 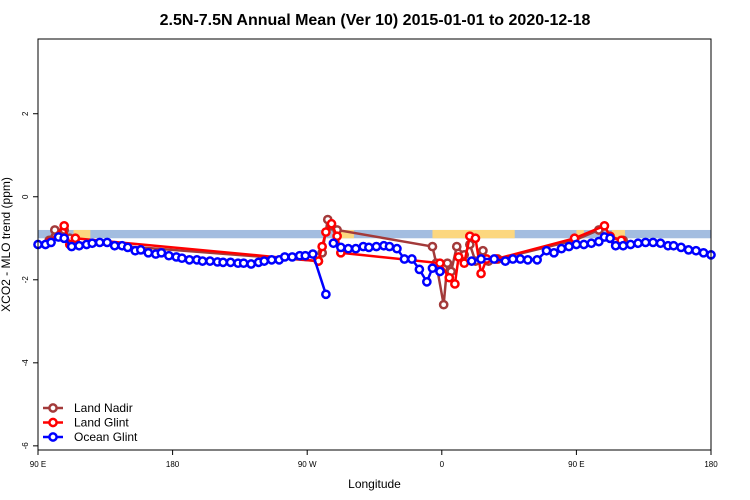 I want to click on y-tick-label: -2, so click(x=25, y=280).